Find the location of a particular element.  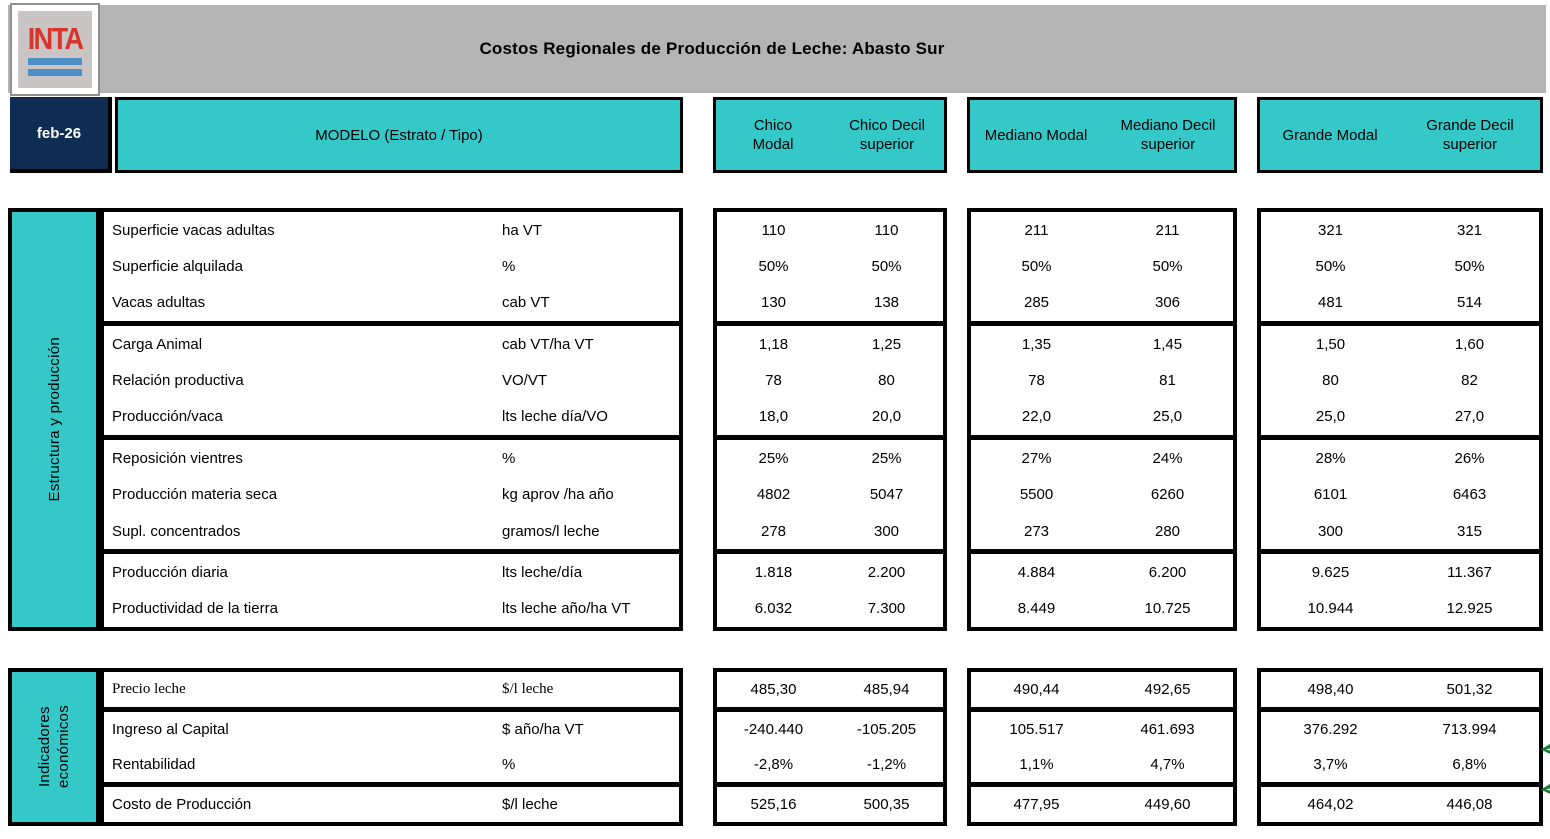

table-row: 10.944 12.925 is located at coordinates (1400, 609).